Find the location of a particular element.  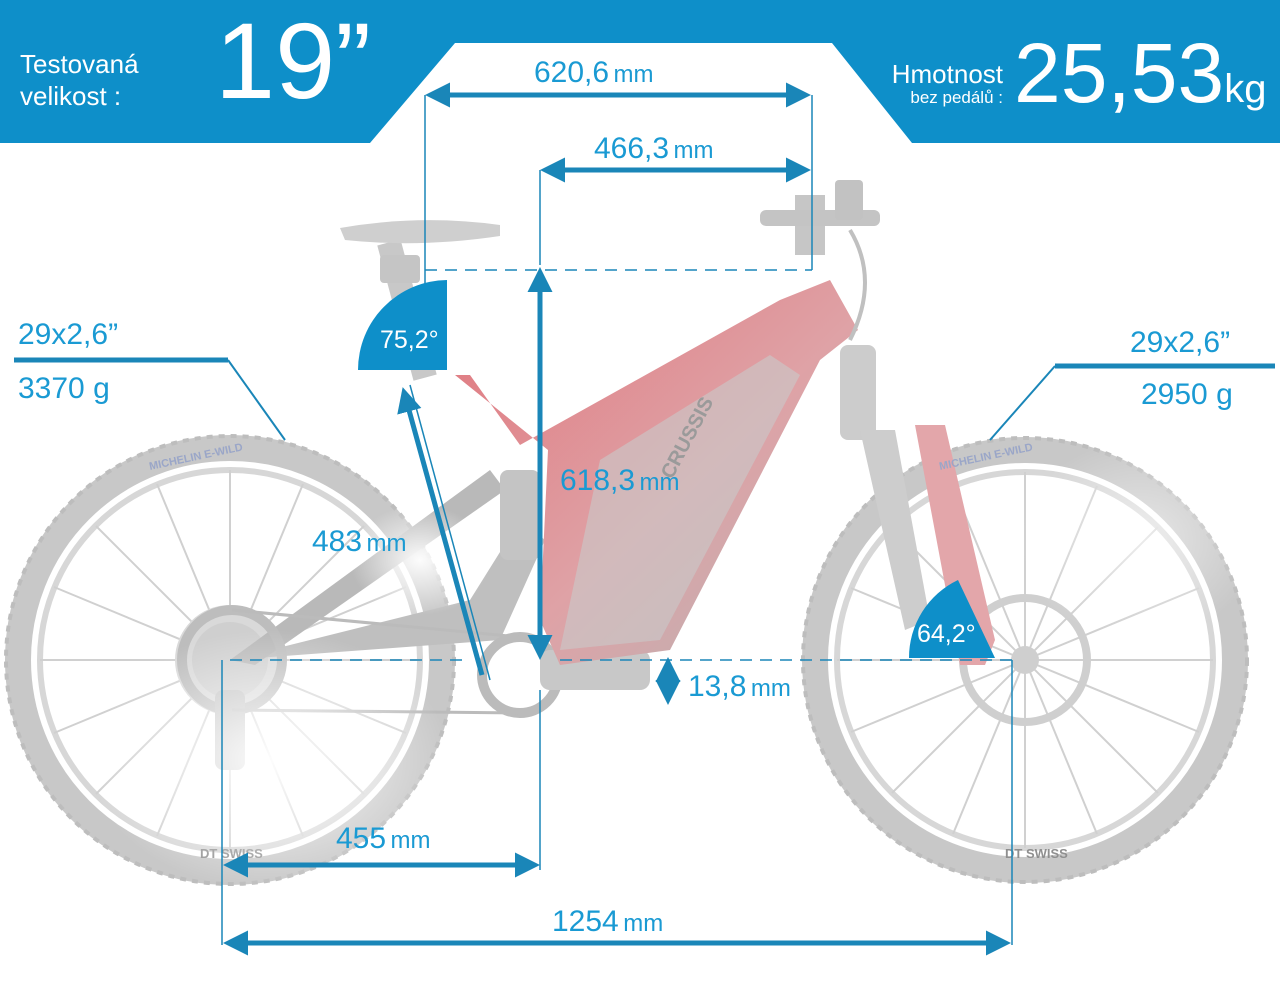

header-bar is located at coordinates (640, 71).